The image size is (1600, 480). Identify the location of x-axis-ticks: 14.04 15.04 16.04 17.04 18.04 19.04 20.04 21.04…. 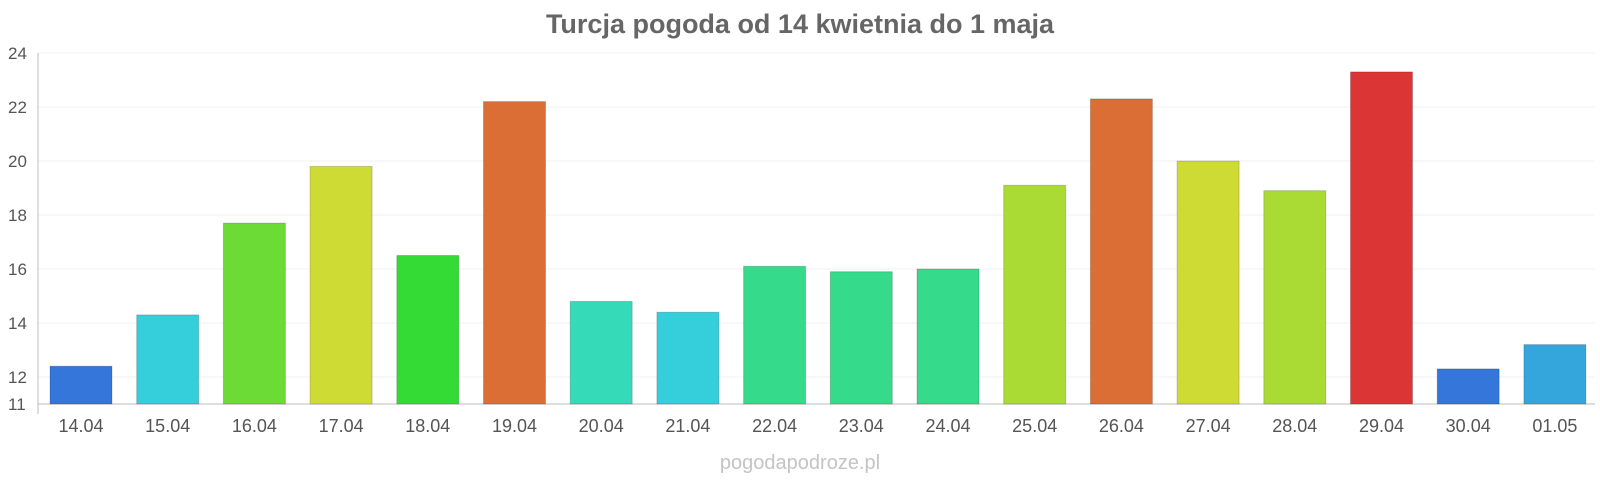
(817, 426).